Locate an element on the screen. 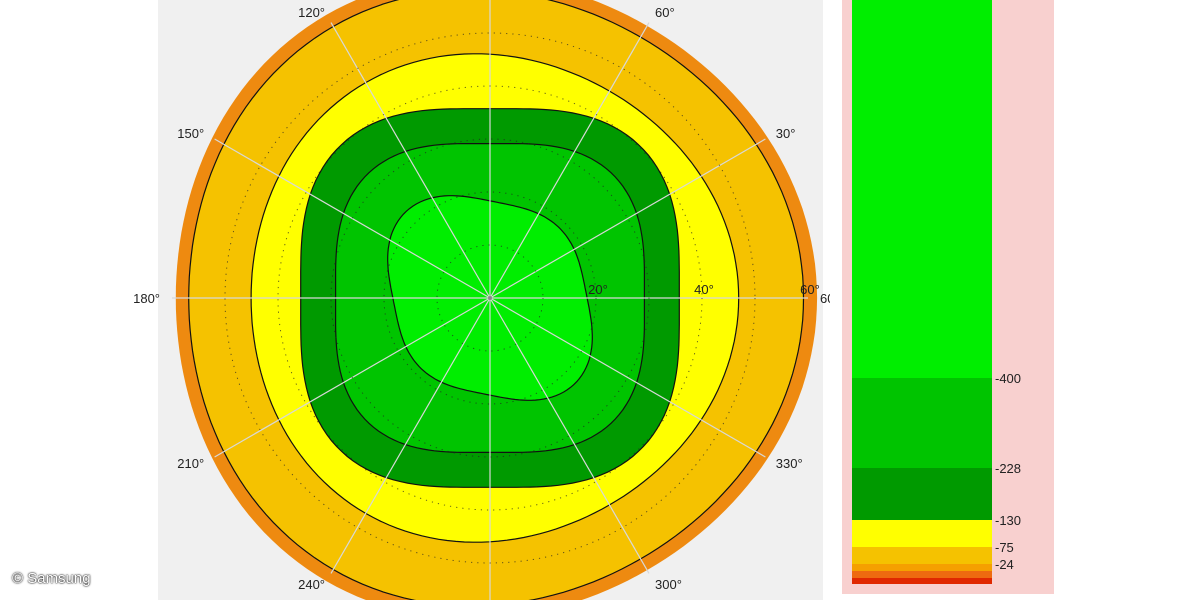  angle-tick-label: 120° is located at coordinates (311, 12).